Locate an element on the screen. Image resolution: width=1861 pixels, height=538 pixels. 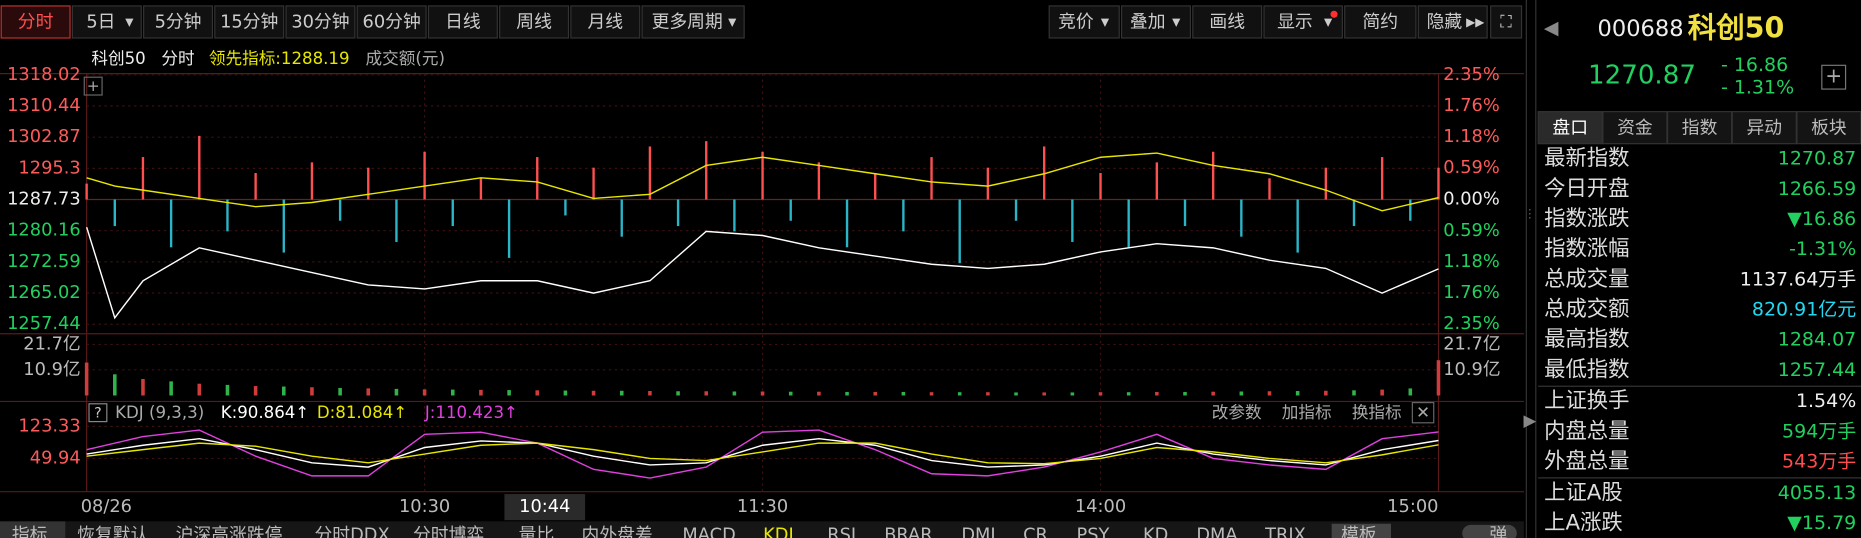
toolbar-button-label: 月线 is located at coordinates (606, 22).